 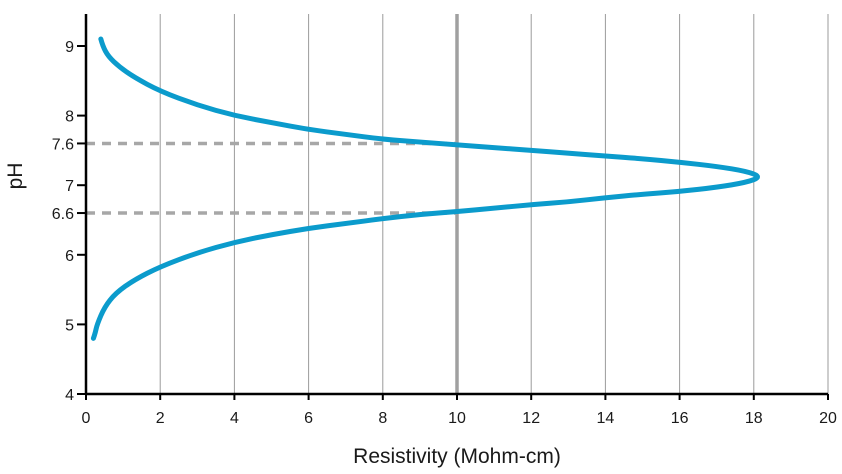 What do you see at coordinates (606, 418) in the screenshot?
I see `x-tick-label: 14` at bounding box center [606, 418].